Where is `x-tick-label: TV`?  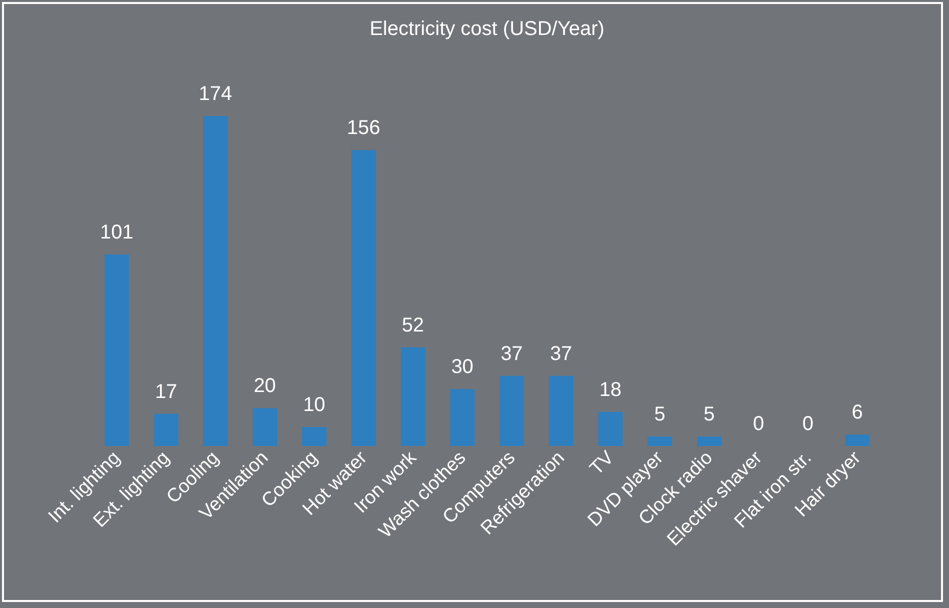 x-tick-label: TV is located at coordinates (602, 463).